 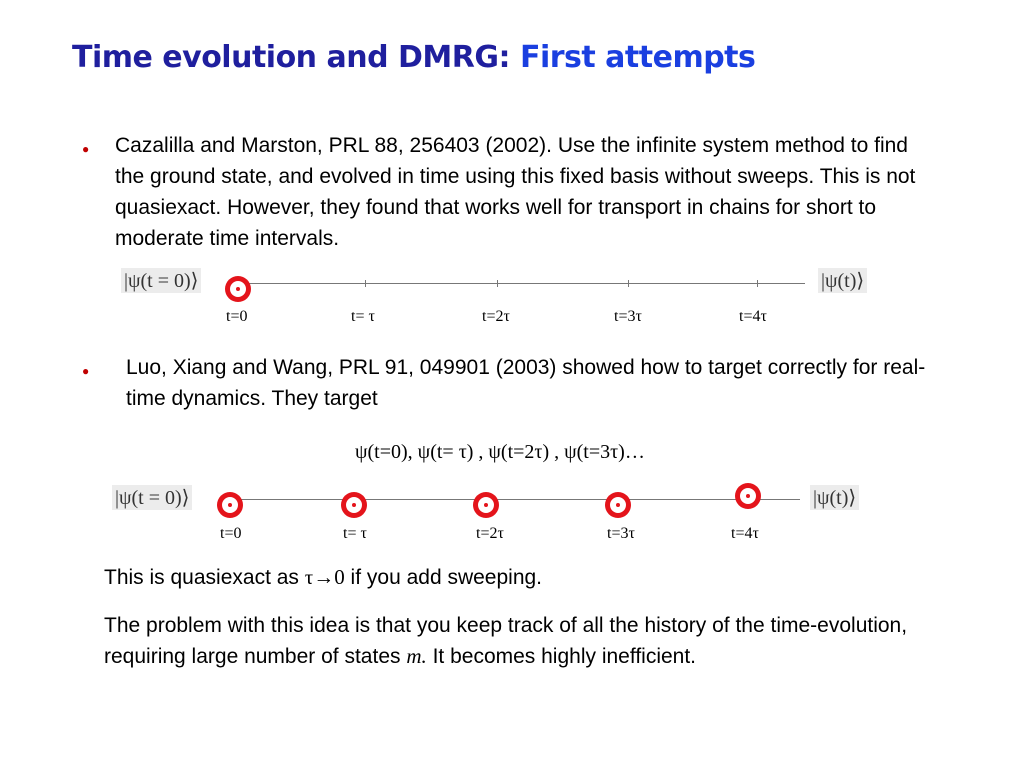 What do you see at coordinates (416, 656) in the screenshot?
I see `states-m: m.` at bounding box center [416, 656].